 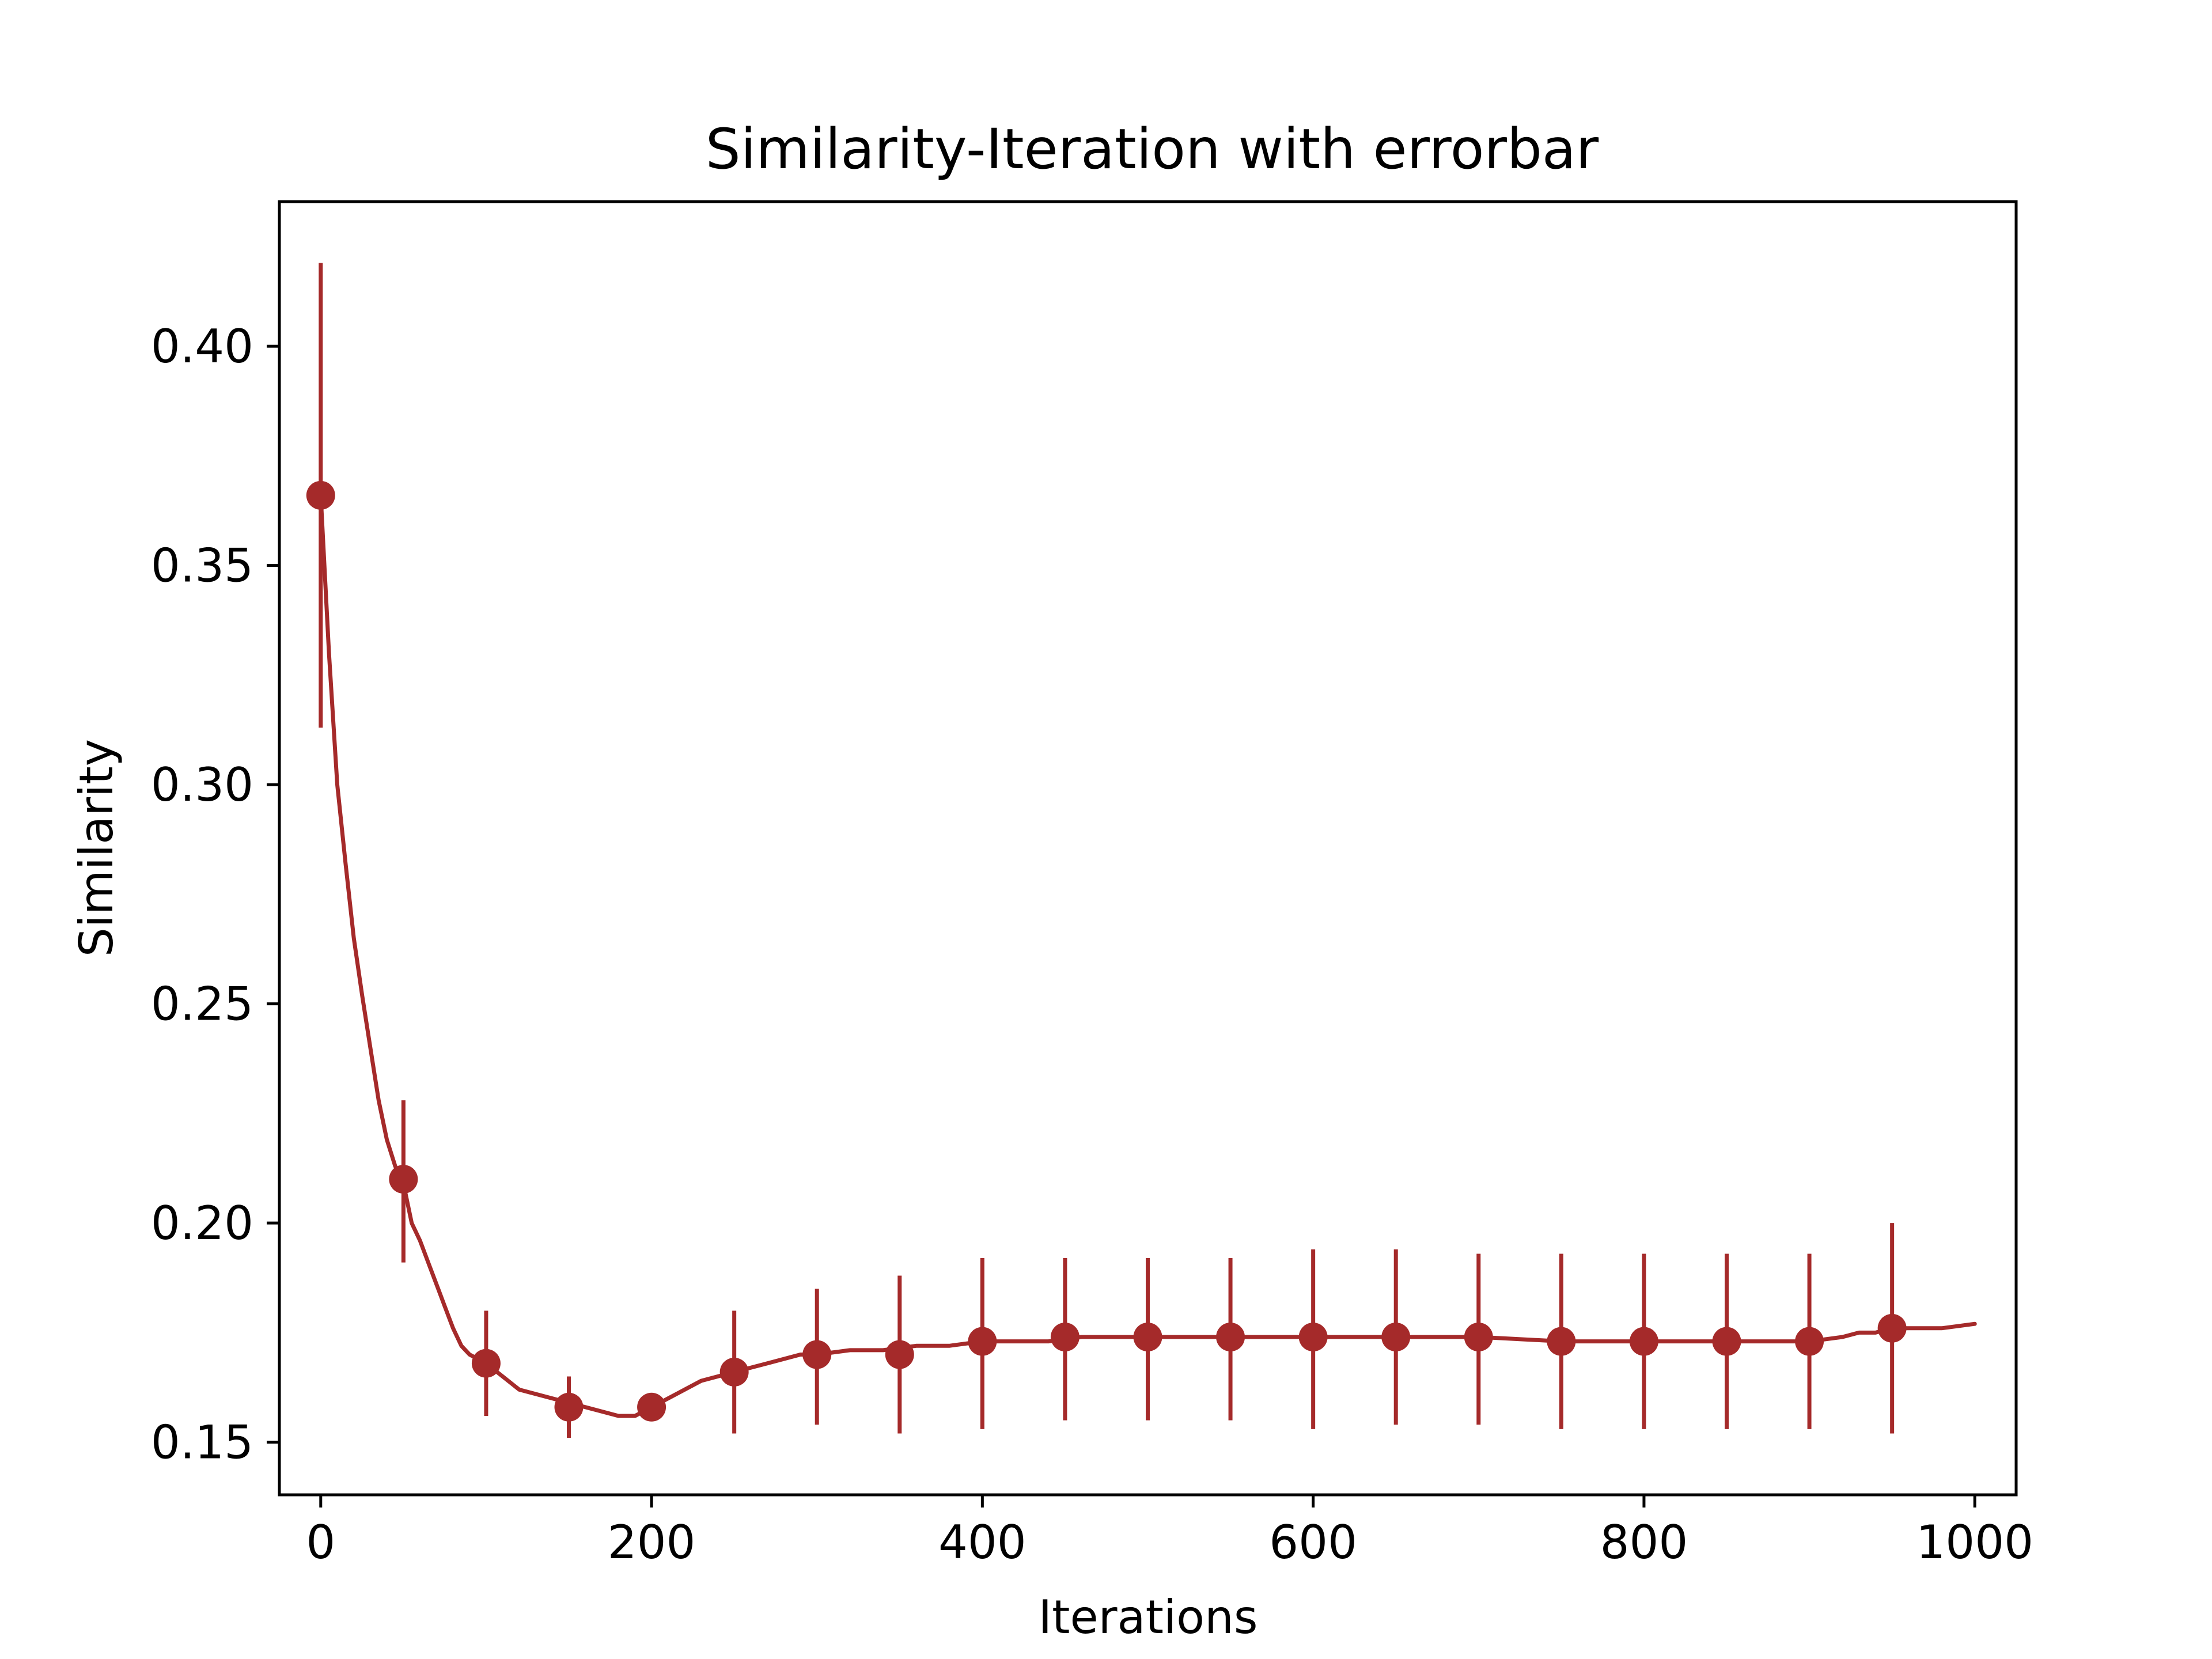 I want to click on y-tick-label: 0.30, so click(x=202, y=785).